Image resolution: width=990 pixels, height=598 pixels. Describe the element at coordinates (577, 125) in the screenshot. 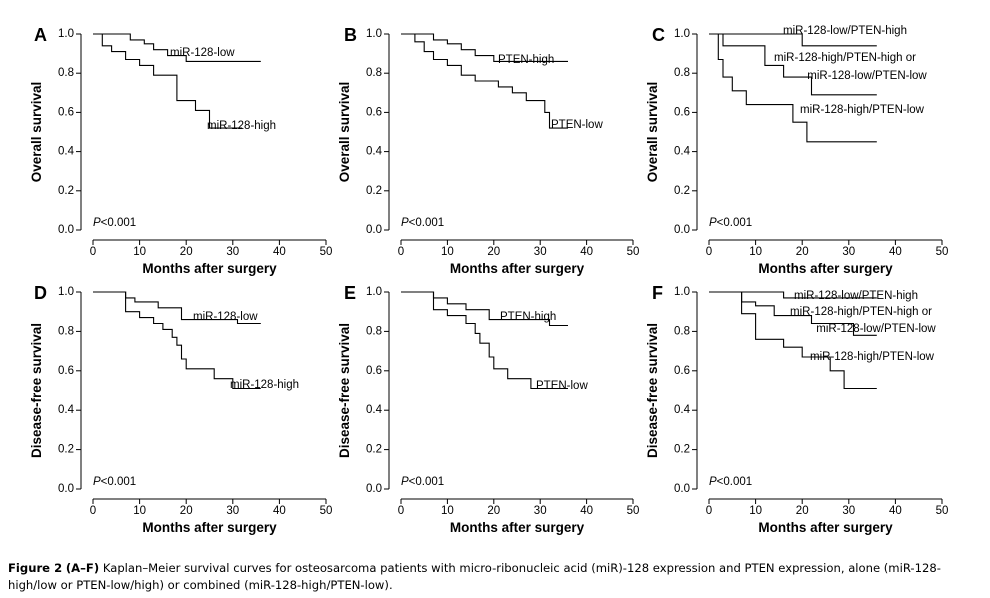

I see `series-label: PTEN-low` at that location.